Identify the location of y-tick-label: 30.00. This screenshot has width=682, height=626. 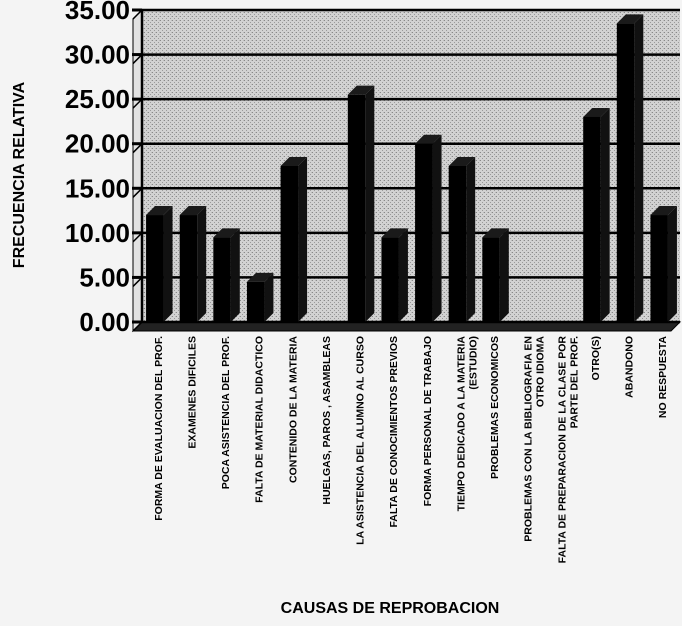
(97, 55).